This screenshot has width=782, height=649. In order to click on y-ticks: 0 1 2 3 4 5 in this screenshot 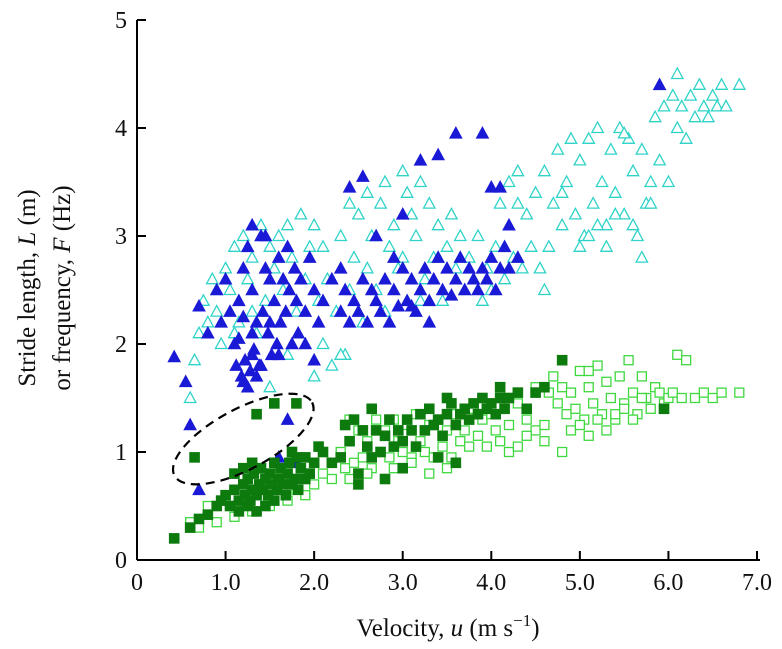, I will do `click(130, 291)`.